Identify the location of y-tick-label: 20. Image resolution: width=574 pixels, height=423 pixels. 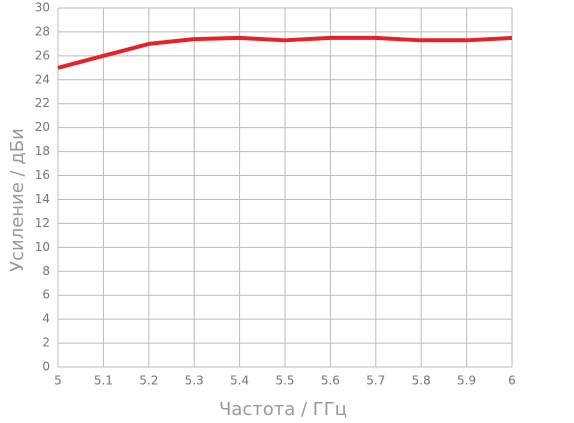
(42, 127).